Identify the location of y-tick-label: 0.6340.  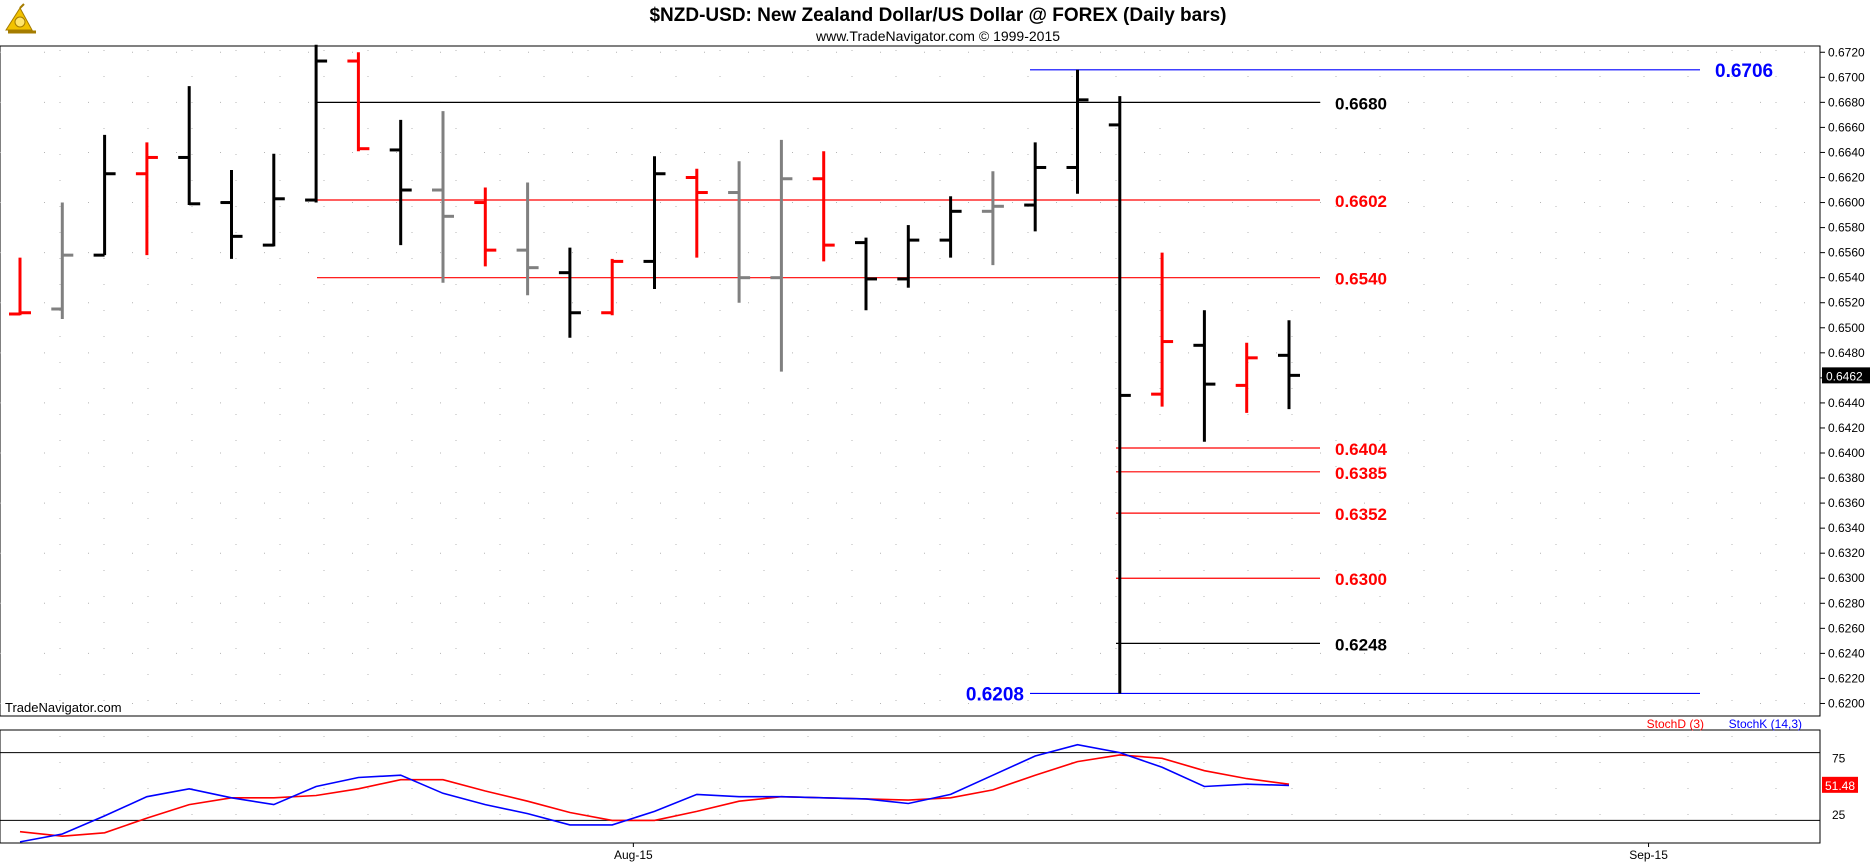
(1846, 528).